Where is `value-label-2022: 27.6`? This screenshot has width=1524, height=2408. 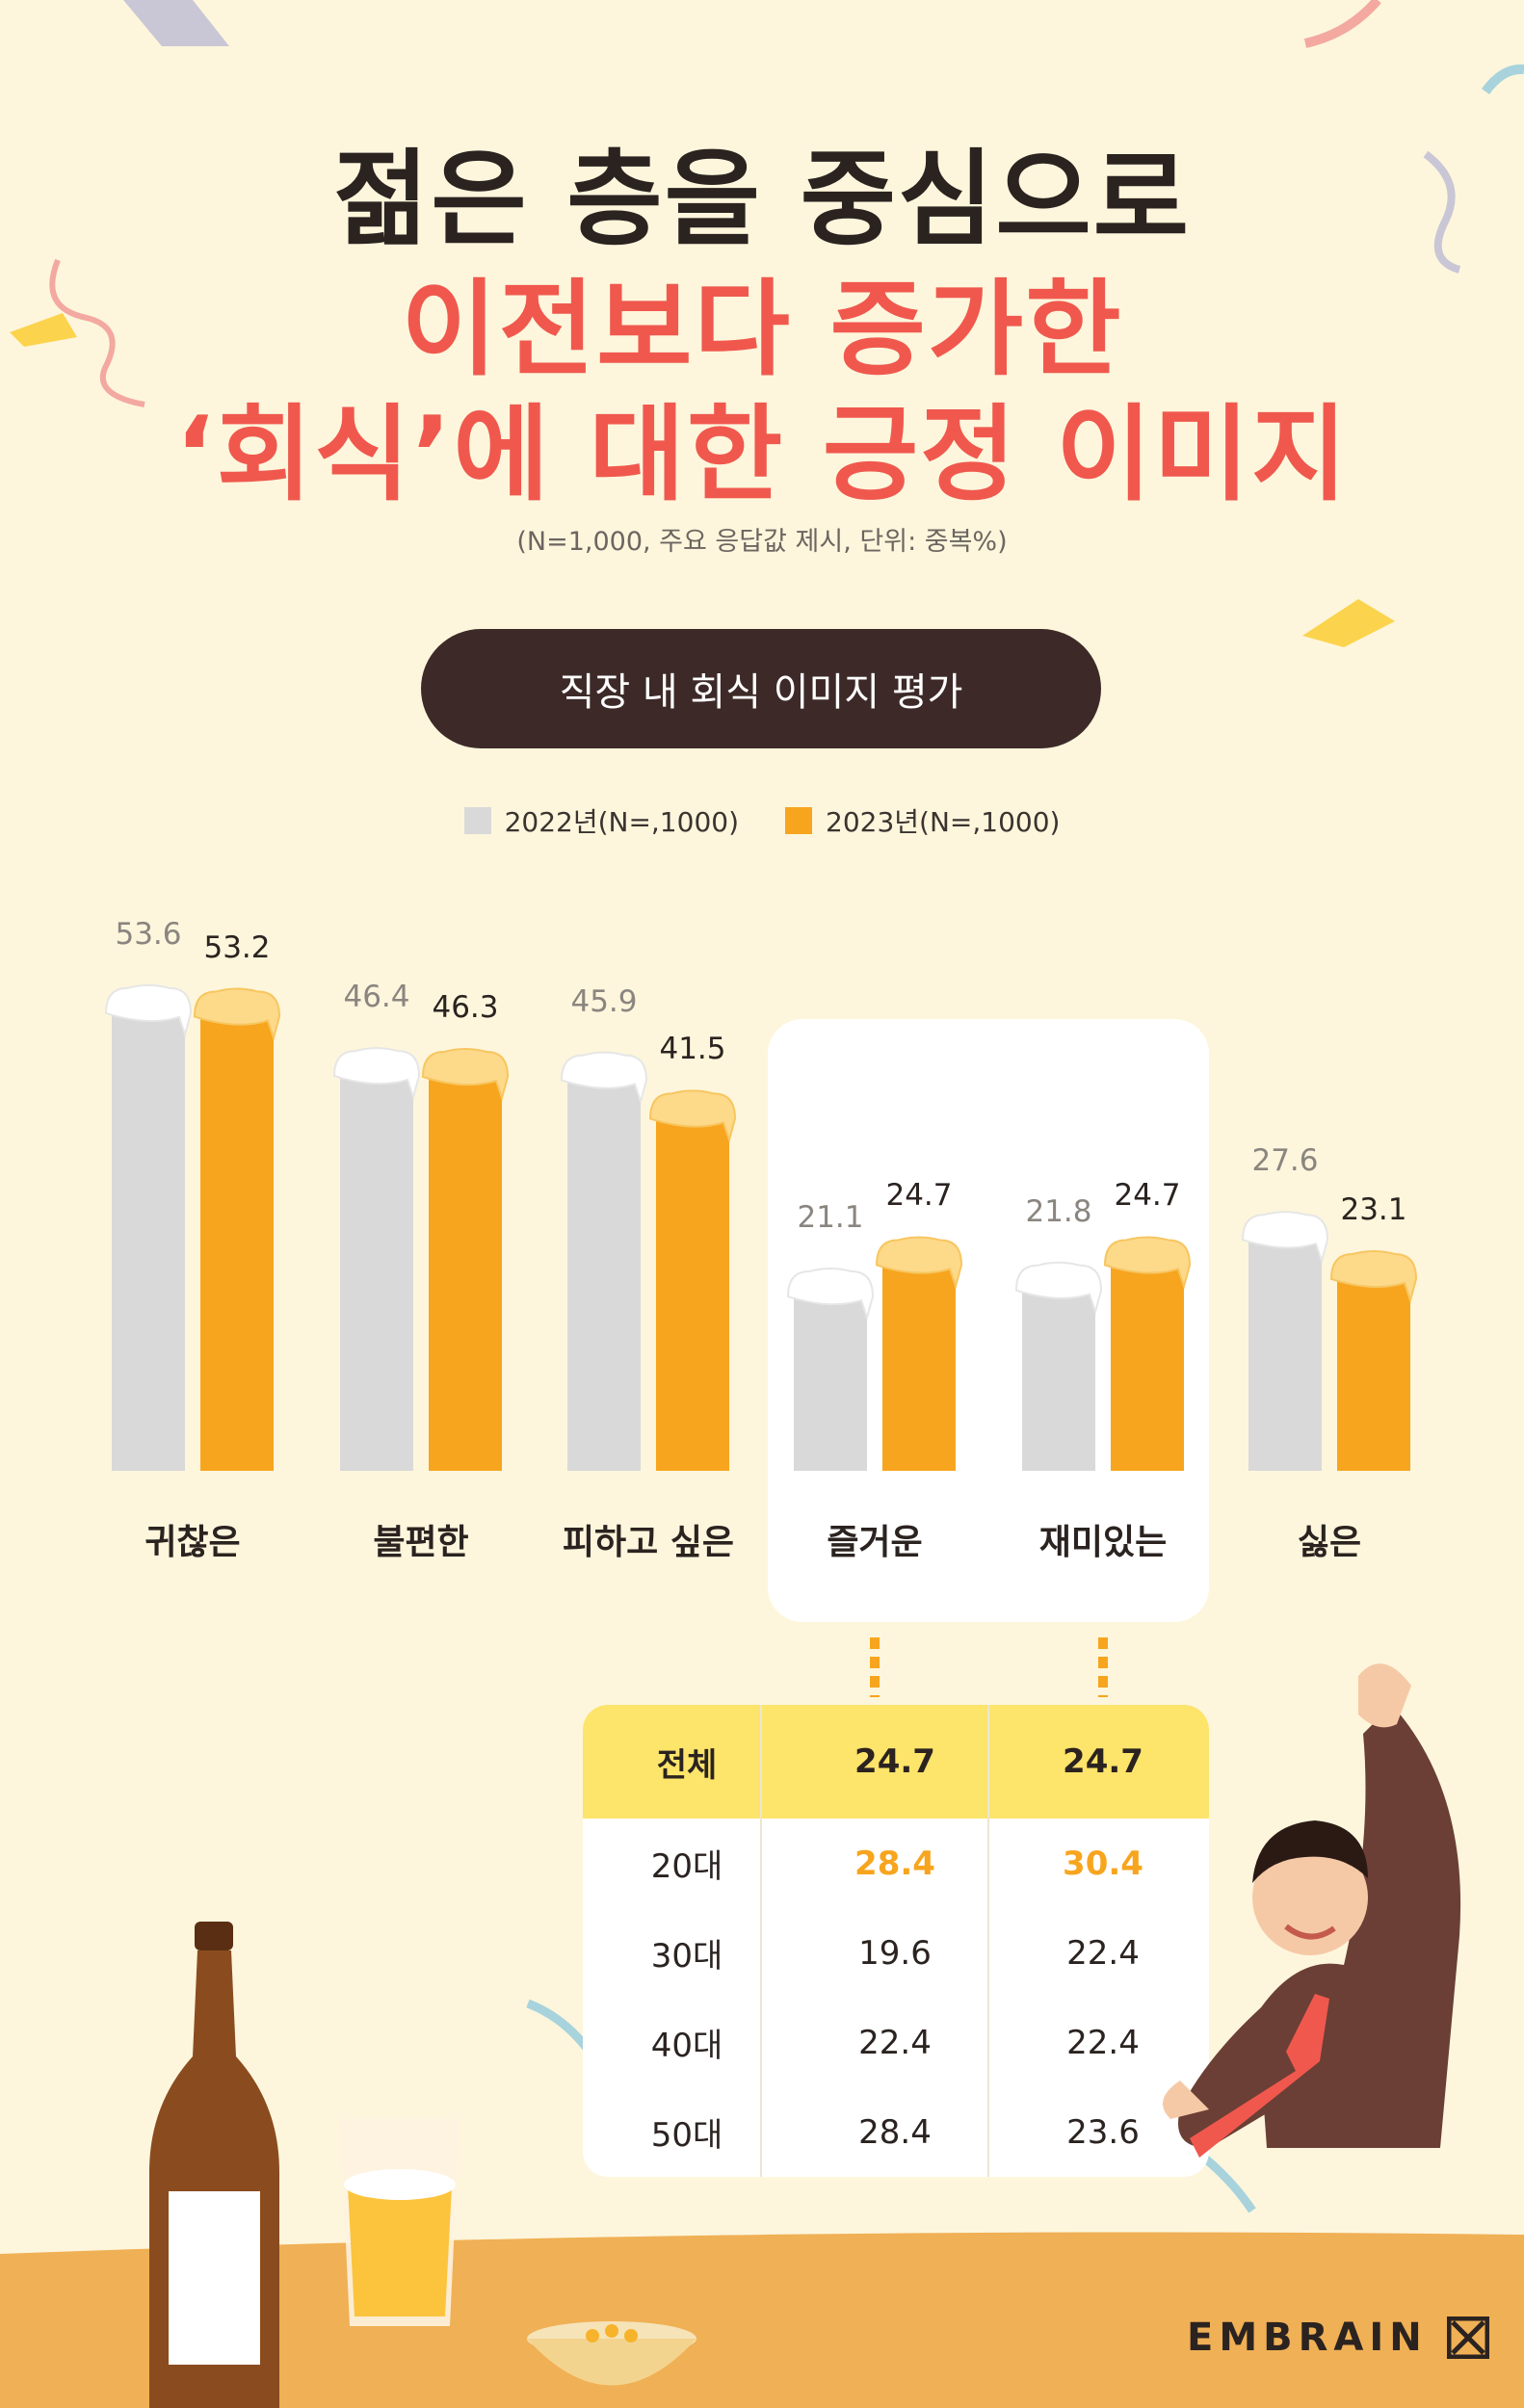 value-label-2022: 27.6 is located at coordinates (1285, 1161).